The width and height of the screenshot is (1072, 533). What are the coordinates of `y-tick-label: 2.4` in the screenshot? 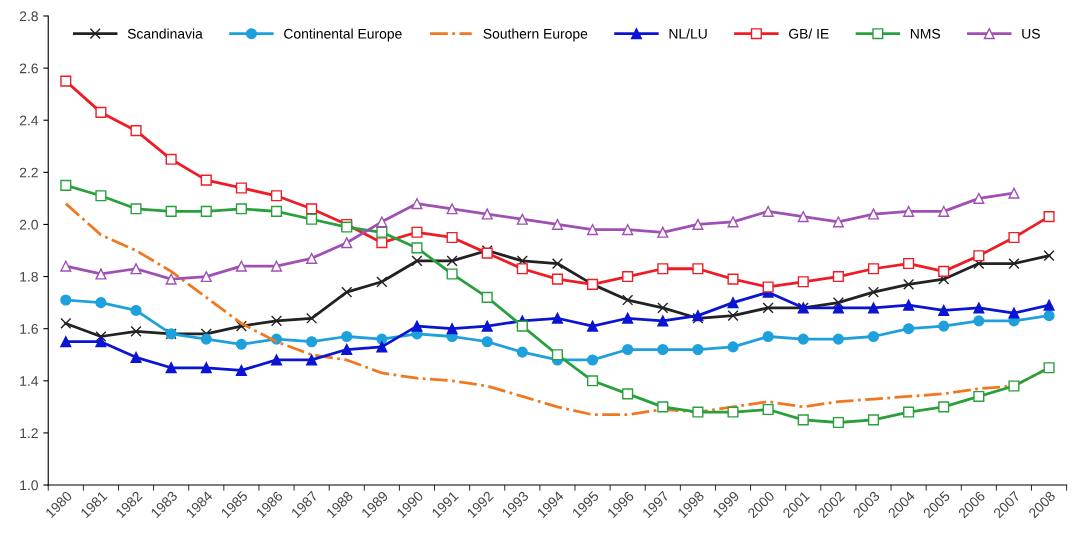 It's located at (29, 120).